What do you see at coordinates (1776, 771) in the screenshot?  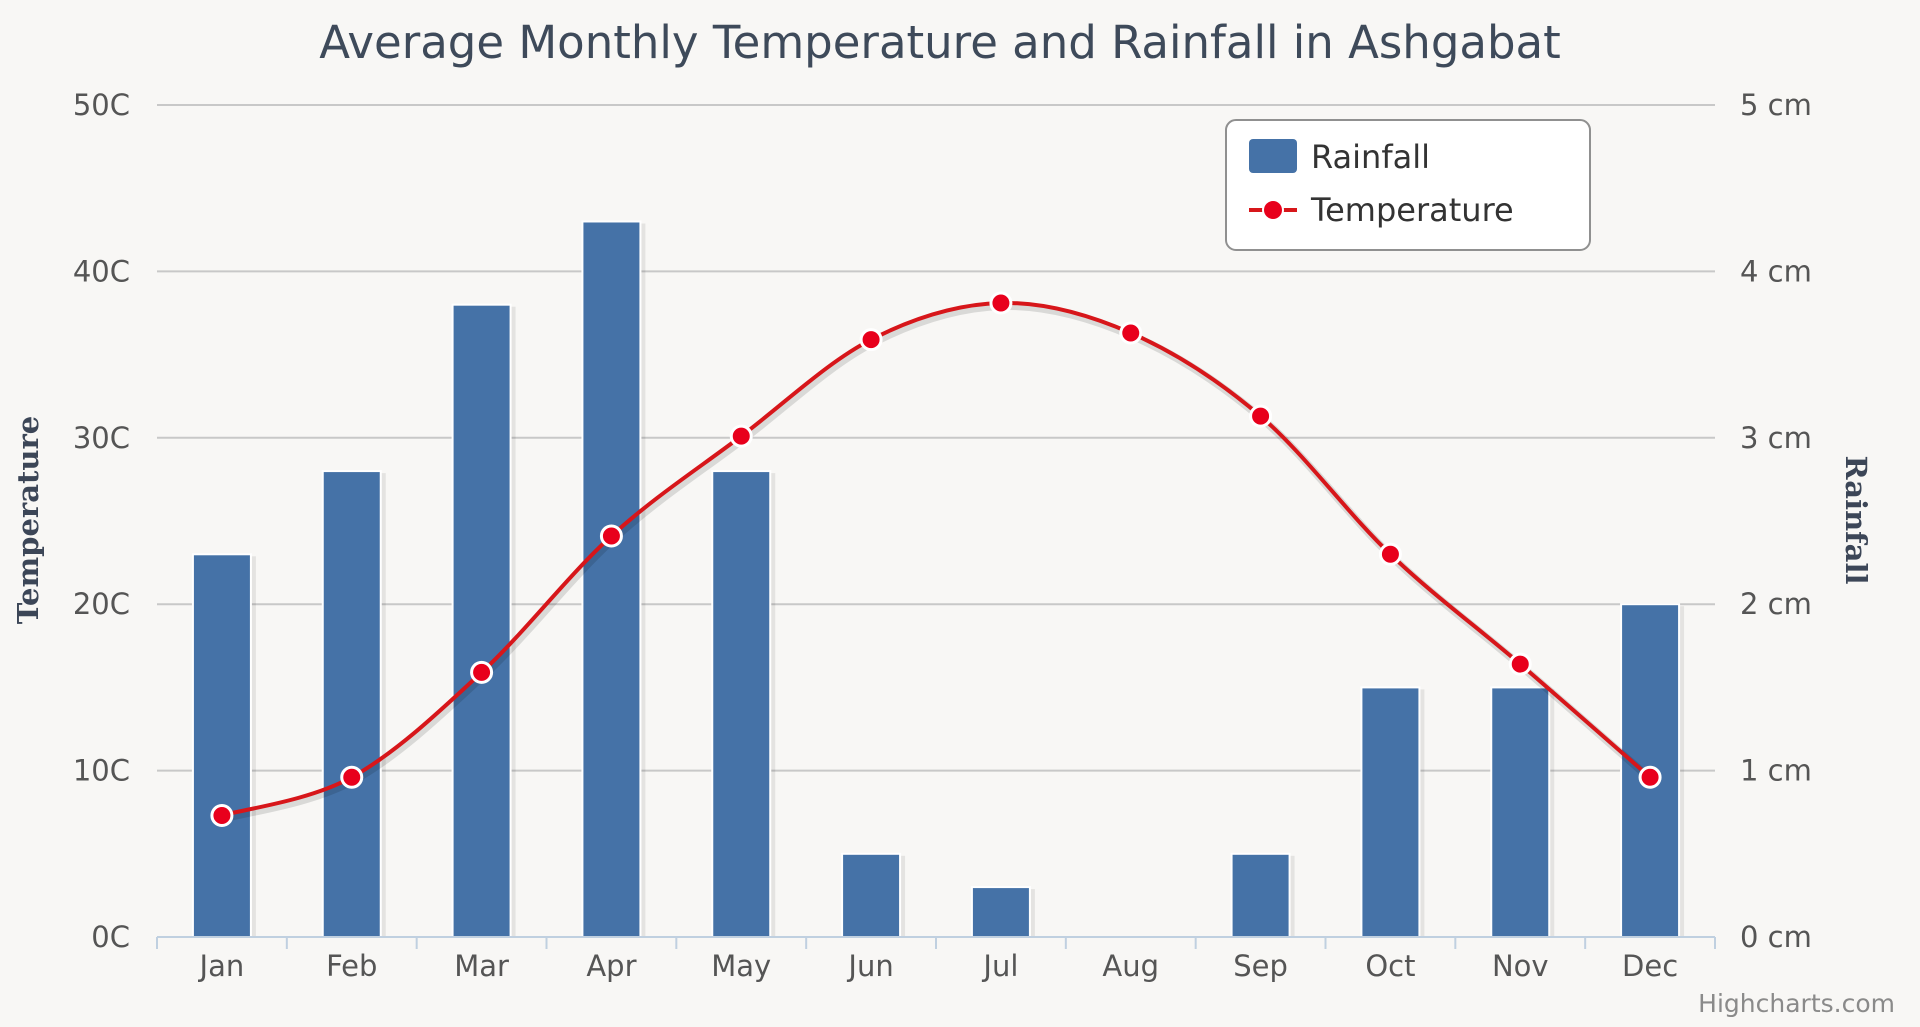 I see `y-right-tick-label: 1 cm` at bounding box center [1776, 771].